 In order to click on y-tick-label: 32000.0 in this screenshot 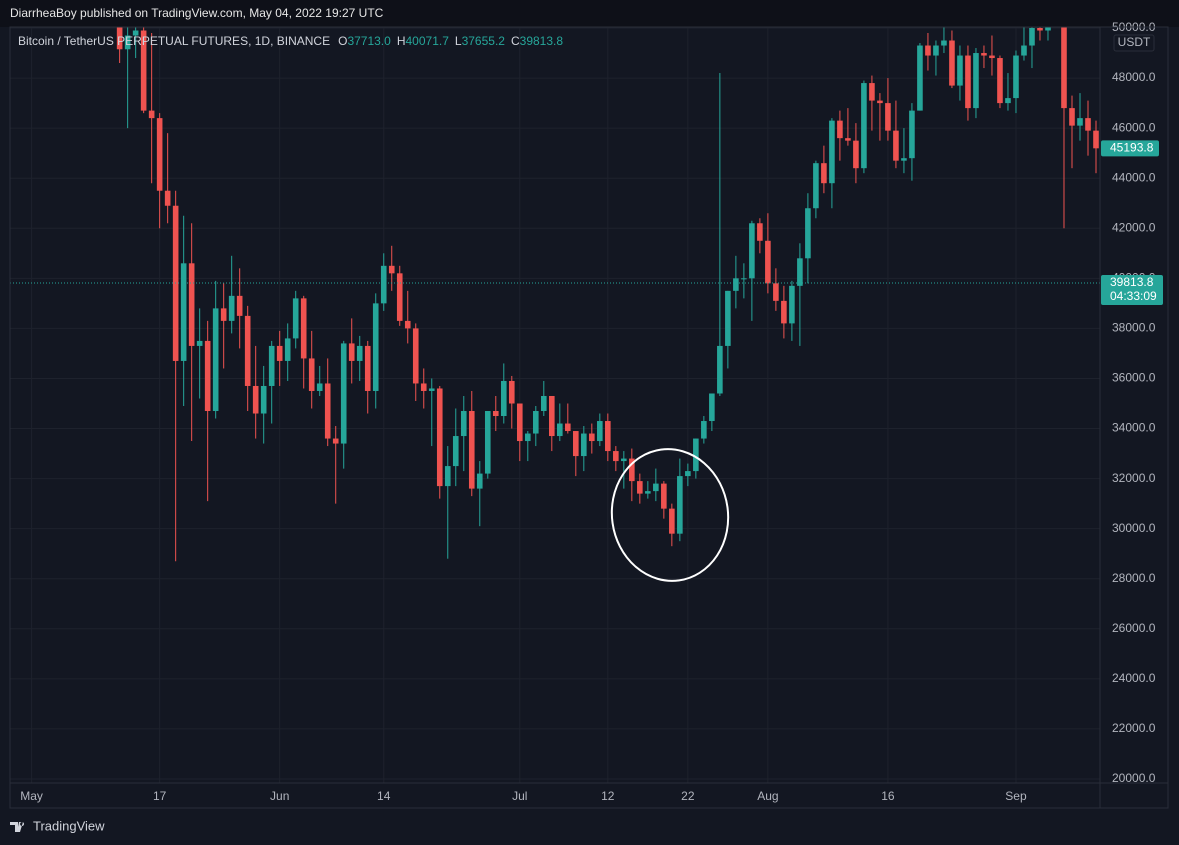, I will do `click(1134, 478)`.